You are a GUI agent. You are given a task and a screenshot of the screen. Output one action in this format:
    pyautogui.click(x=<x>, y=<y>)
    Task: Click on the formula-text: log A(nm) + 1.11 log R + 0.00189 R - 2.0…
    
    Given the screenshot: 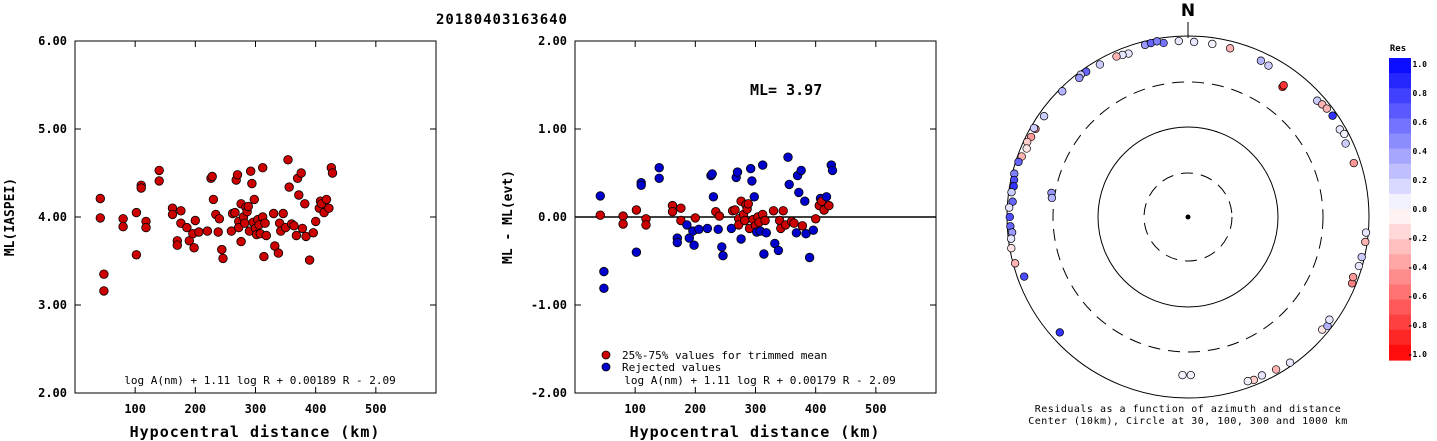 What is the action you would take?
    pyautogui.click(x=260, y=380)
    